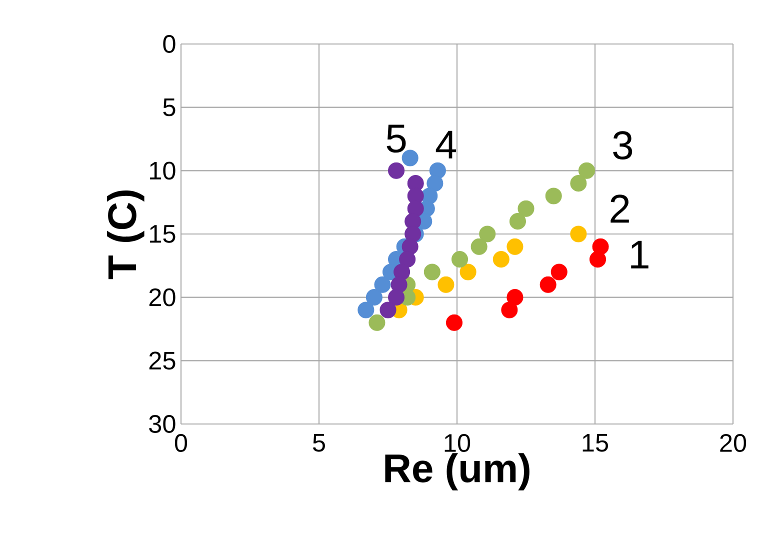 The image size is (770, 555). I want to click on series-label: 5, so click(396, 138).